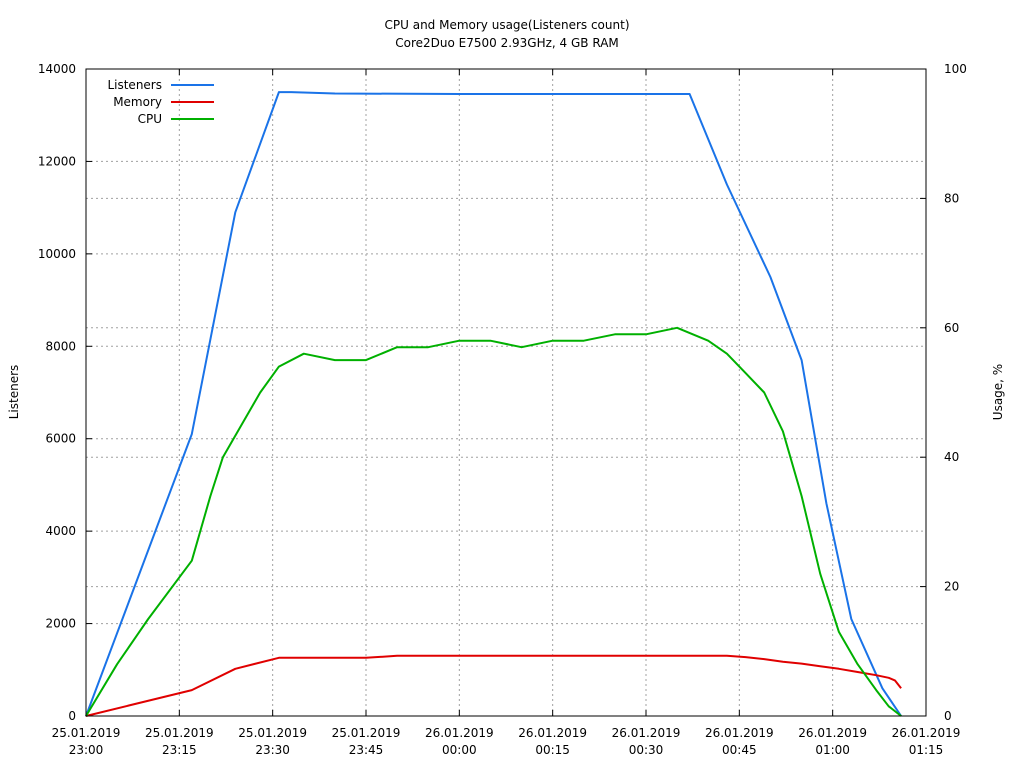 The width and height of the screenshot is (1024, 773). Describe the element at coordinates (948, 716) in the screenshot. I see `y2-tick-label: 0` at that location.